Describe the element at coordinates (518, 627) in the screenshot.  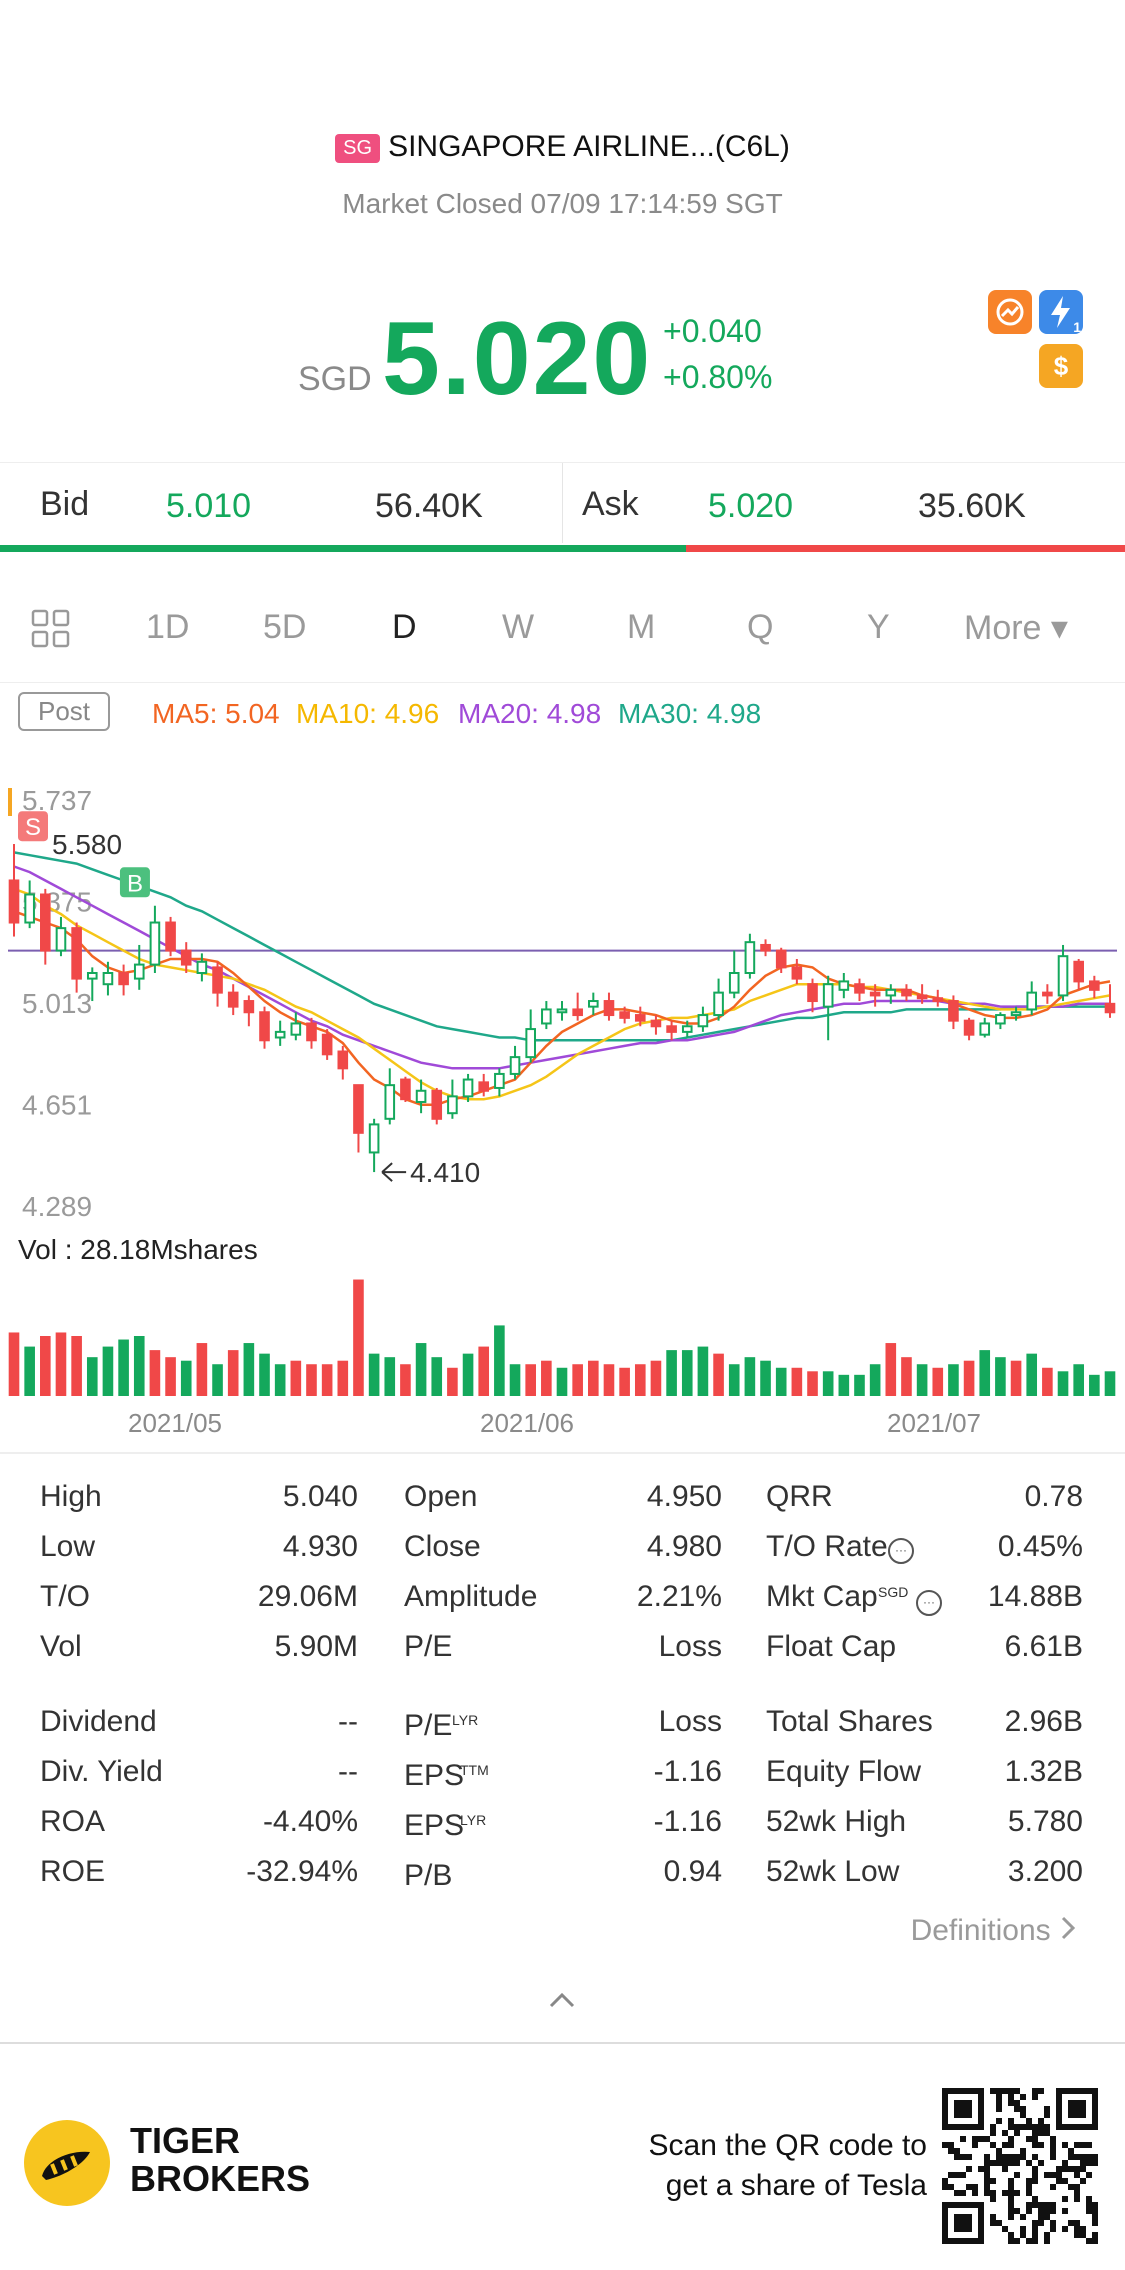
I see `tab-week: W` at that location.